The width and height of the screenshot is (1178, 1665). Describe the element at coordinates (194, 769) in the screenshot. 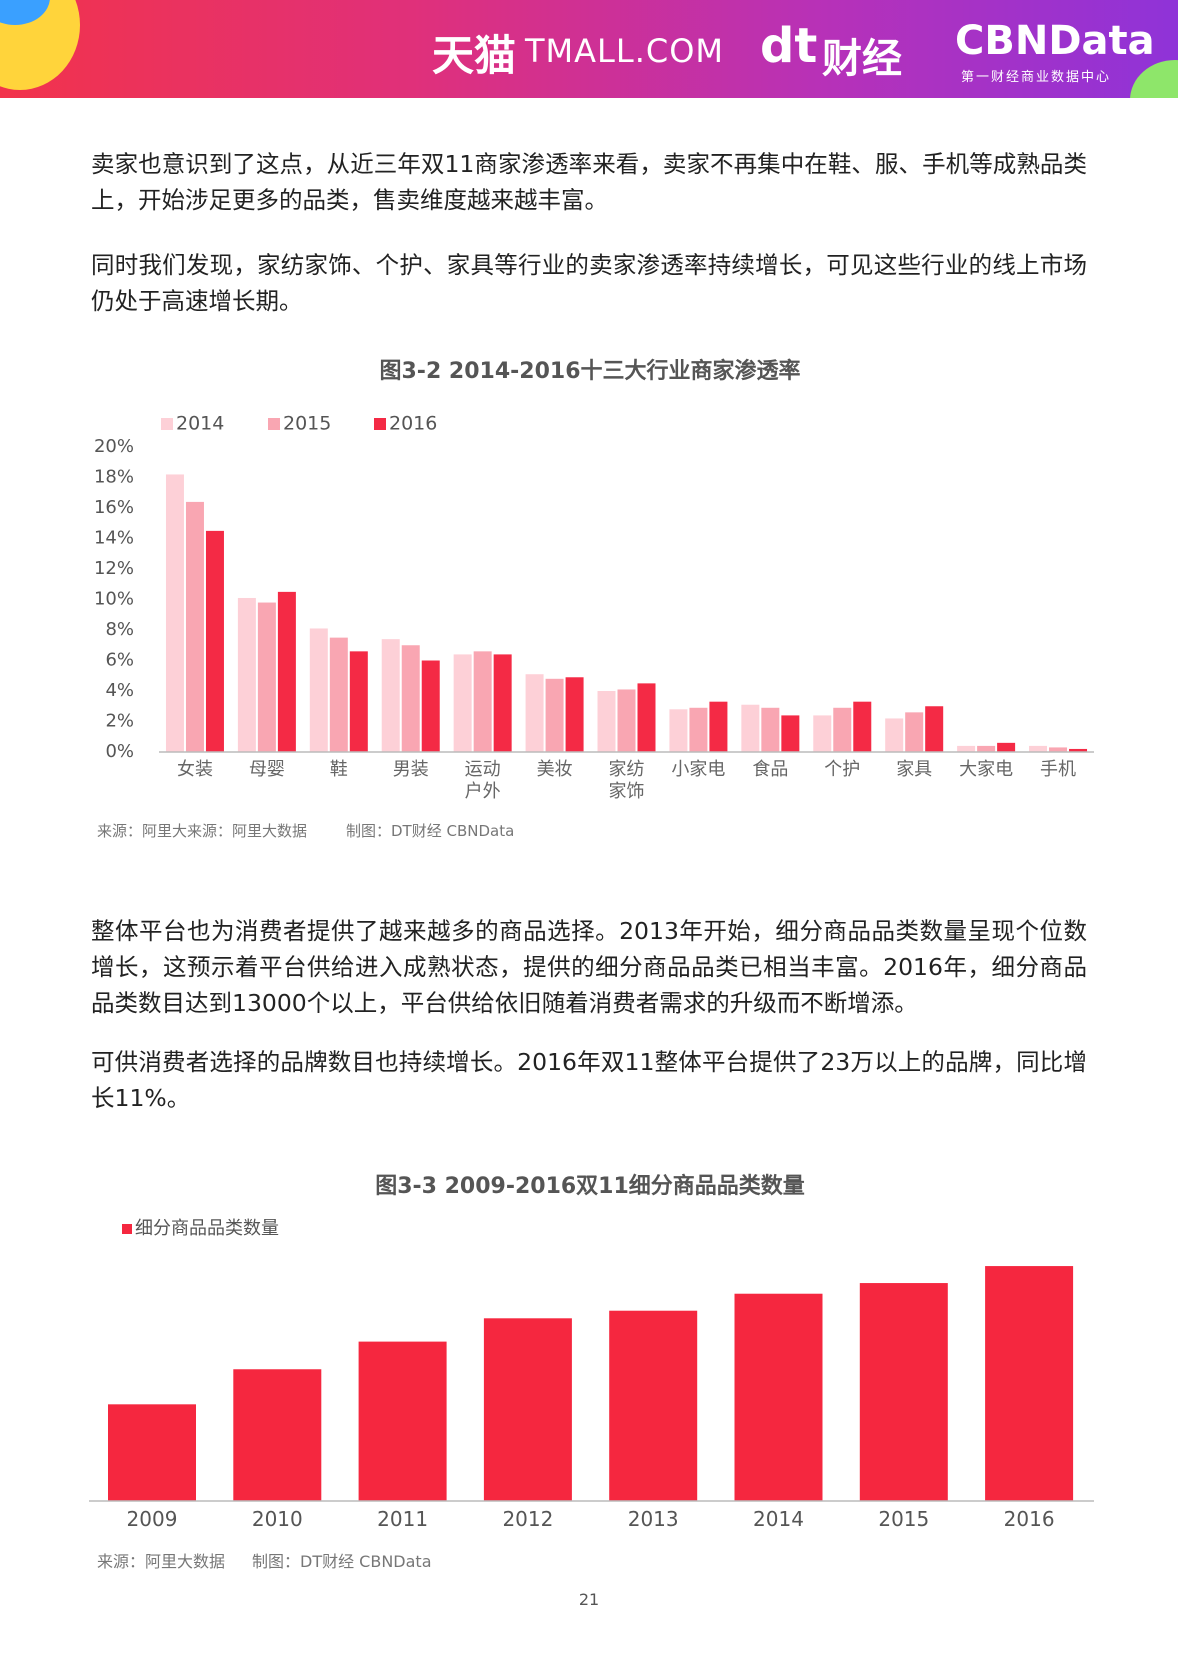

I see `x-tick-label: 女装` at that location.